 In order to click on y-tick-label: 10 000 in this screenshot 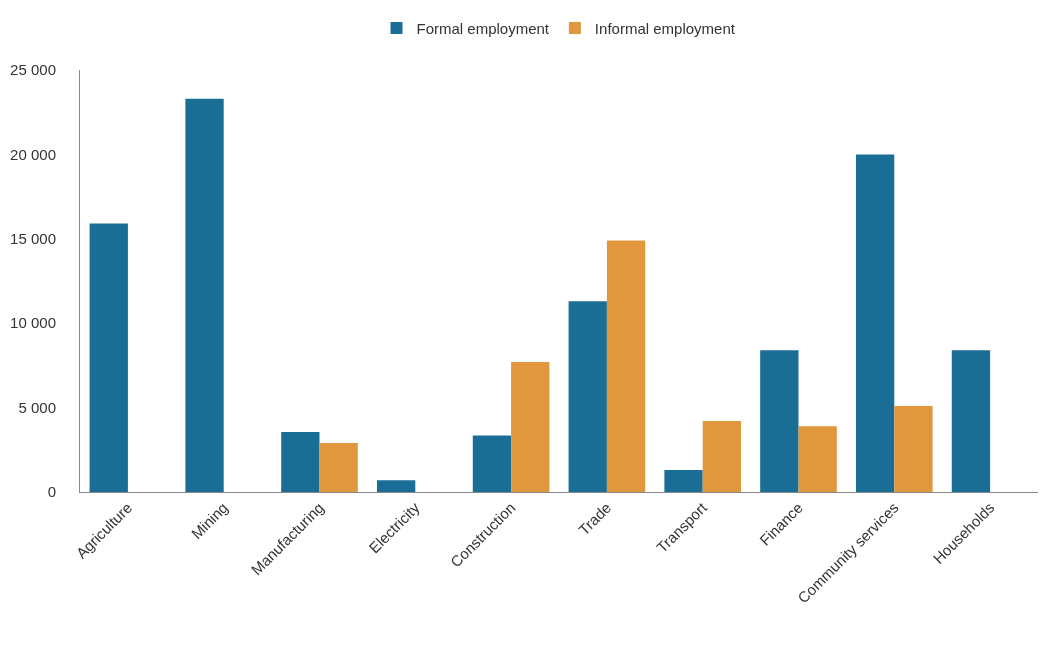, I will do `click(33, 323)`.